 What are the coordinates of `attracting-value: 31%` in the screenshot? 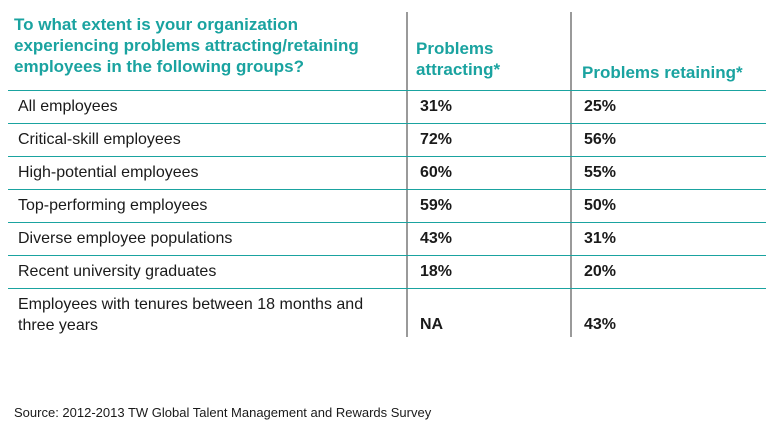 It's located at (436, 106).